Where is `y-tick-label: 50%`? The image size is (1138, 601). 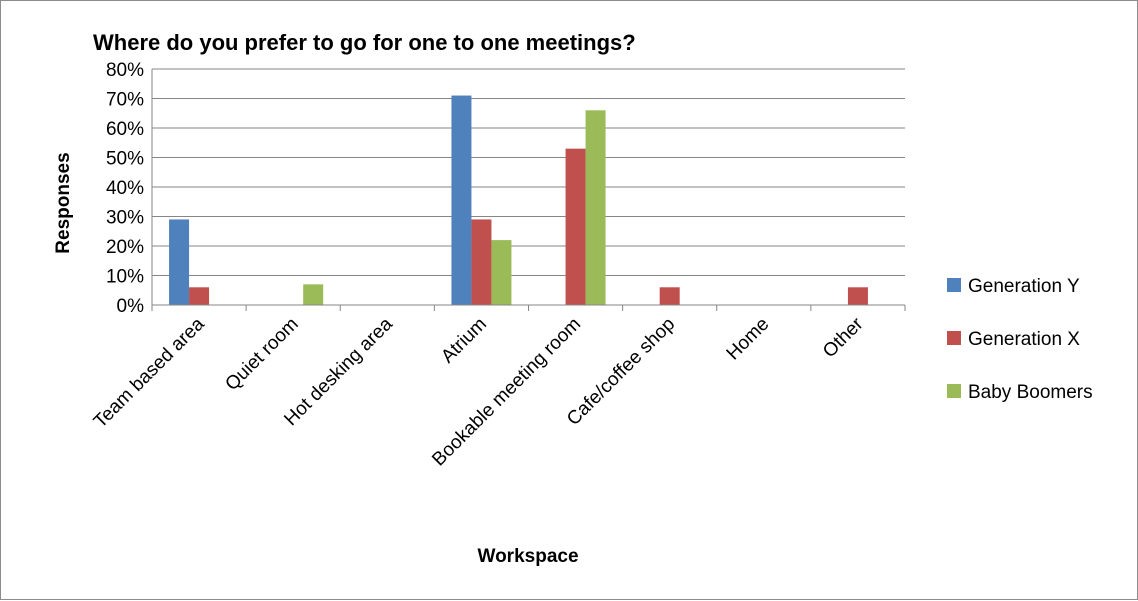 y-tick-label: 50% is located at coordinates (125, 159).